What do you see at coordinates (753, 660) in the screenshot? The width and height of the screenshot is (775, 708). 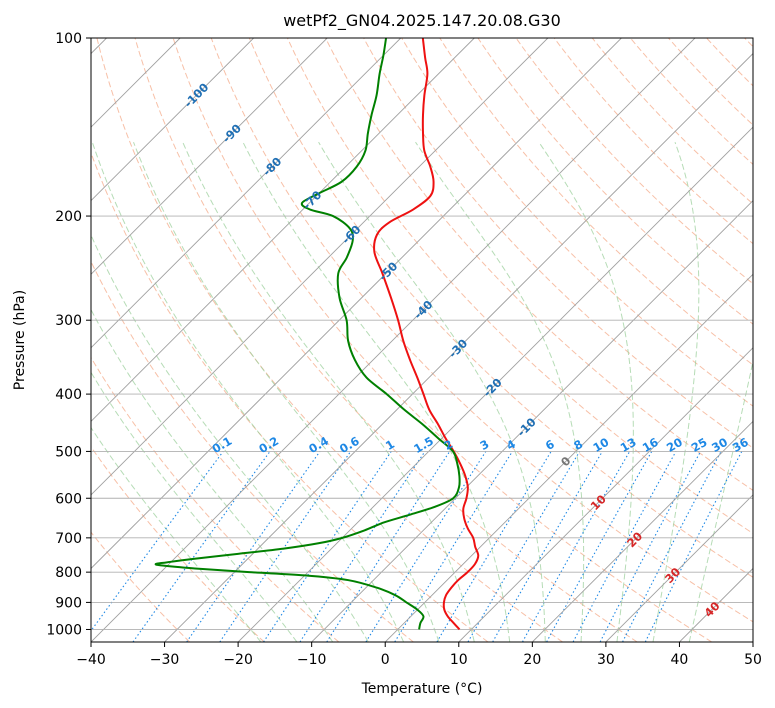 I see `x-tick-label: 50` at bounding box center [753, 660].